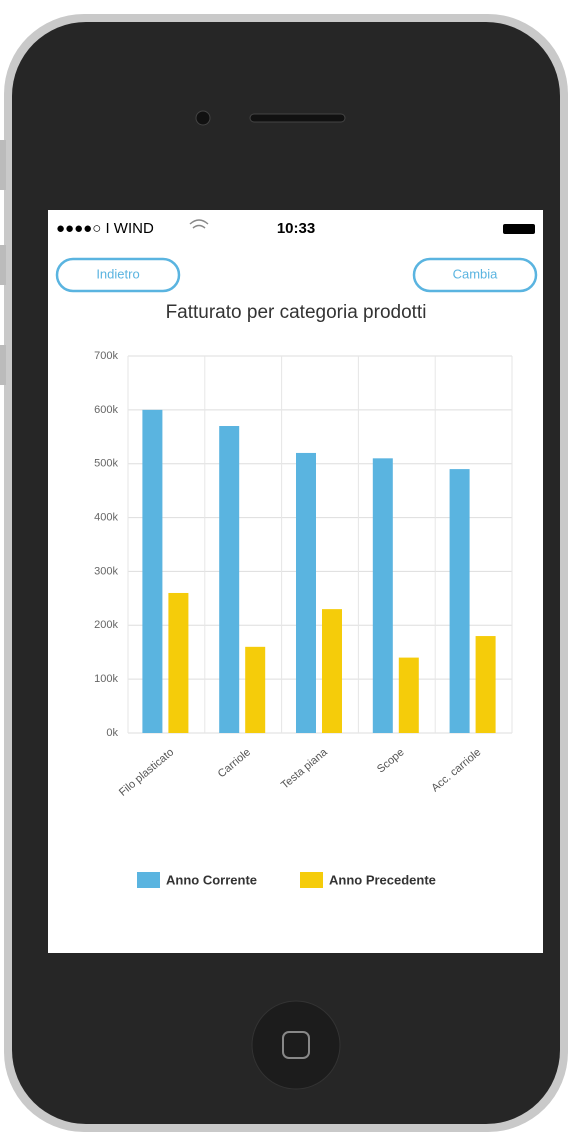 Image resolution: width=572 pixels, height=1140 pixels. I want to click on camera, so click(203, 118).